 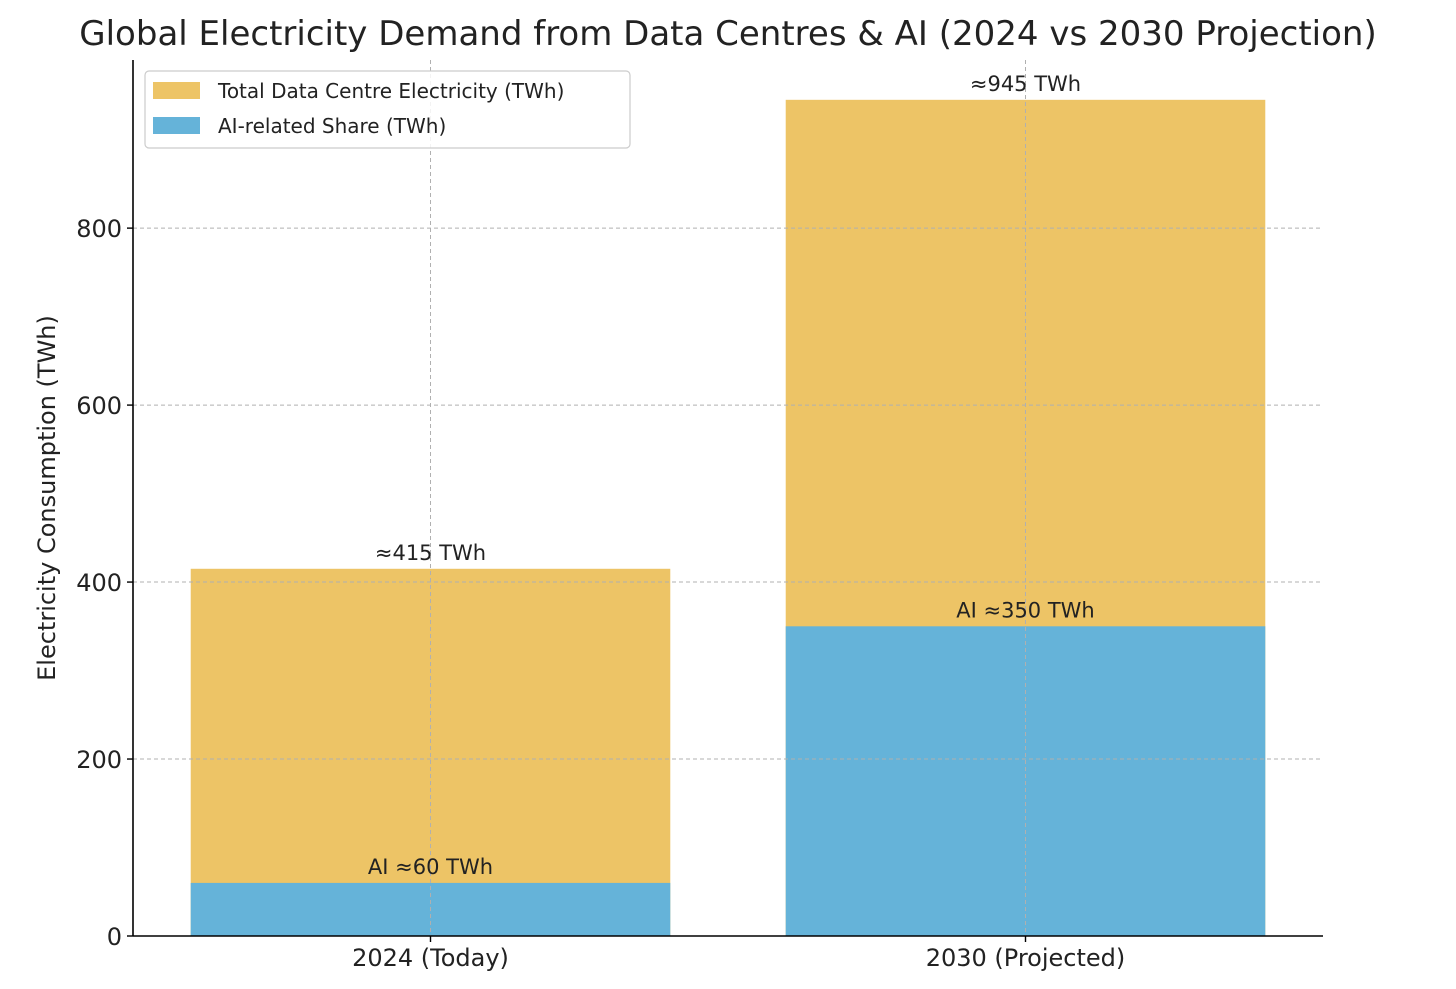 I want to click on legend-label-0: Total Data Centre Electricity (TWh), so click(x=390, y=91).